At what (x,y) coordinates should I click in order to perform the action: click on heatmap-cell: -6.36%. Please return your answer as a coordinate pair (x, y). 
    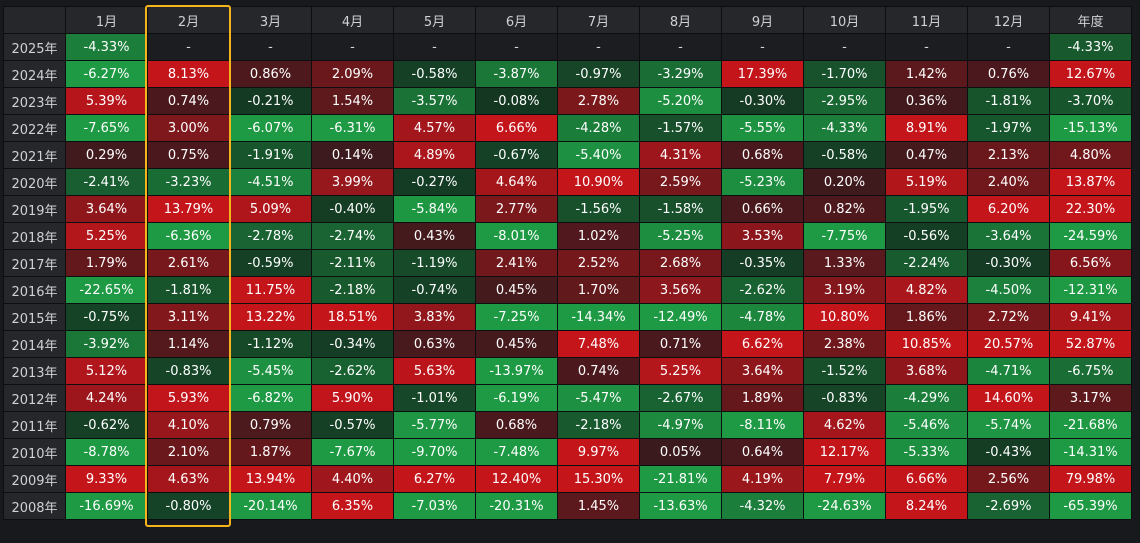
    Looking at the image, I should click on (188, 236).